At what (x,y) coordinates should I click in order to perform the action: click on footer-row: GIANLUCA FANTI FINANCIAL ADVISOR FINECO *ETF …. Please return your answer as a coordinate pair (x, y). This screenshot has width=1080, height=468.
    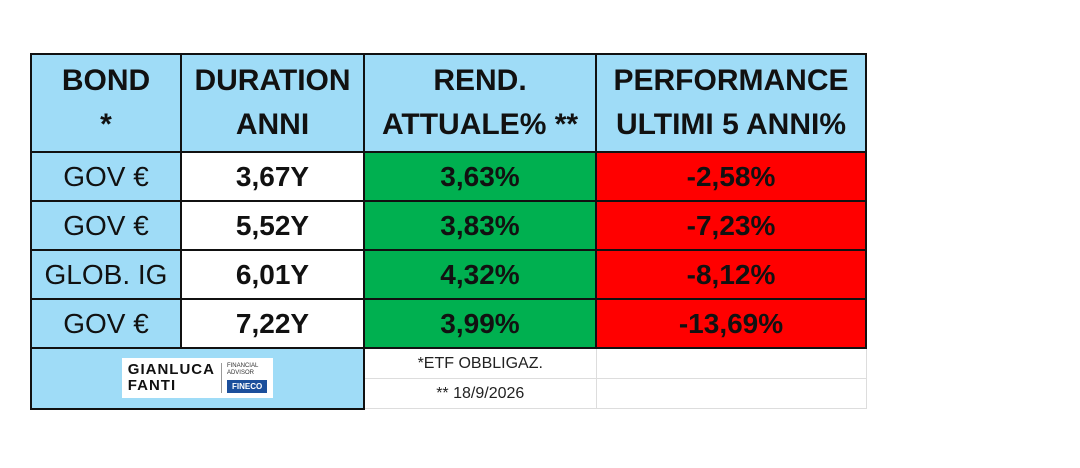
    Looking at the image, I should click on (448, 378).